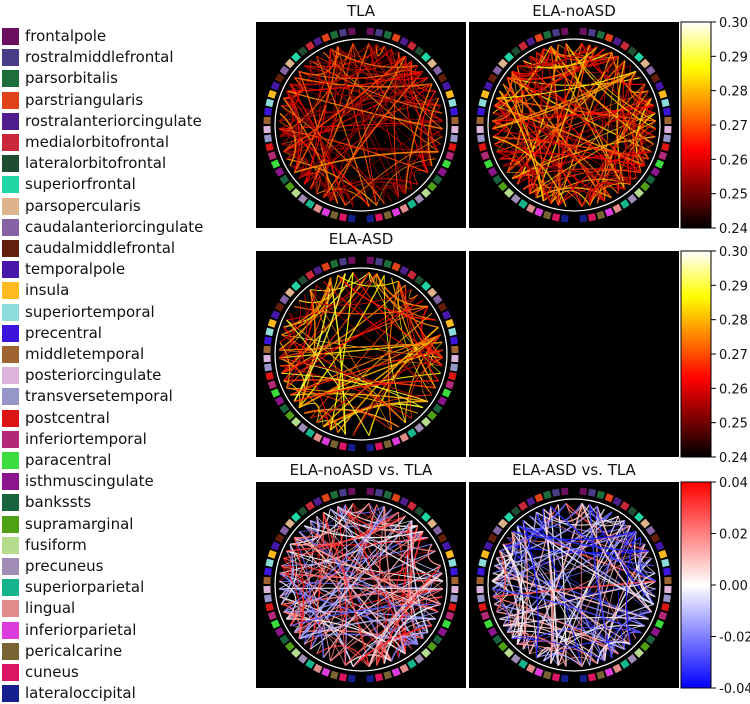  Describe the element at coordinates (361, 11) in the screenshot. I see `panel-title-tla: TLA` at that location.